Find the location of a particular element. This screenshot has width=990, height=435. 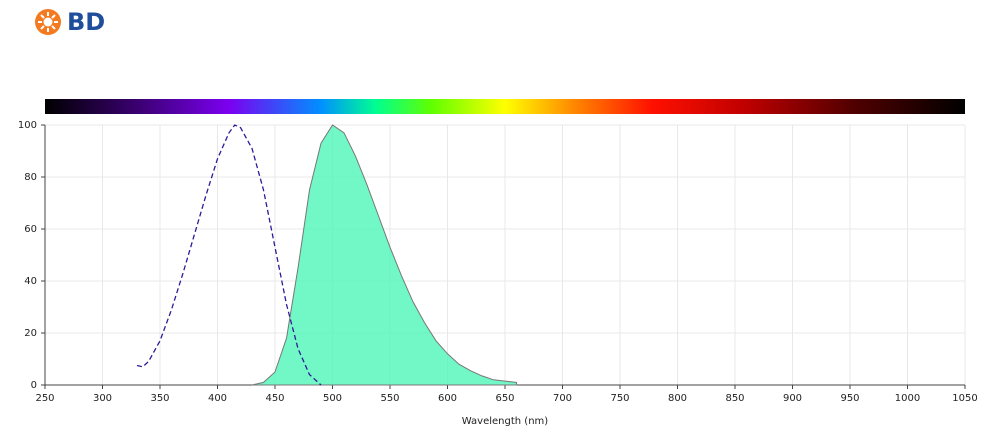

x-tick-label: 800 is located at coordinates (677, 398).